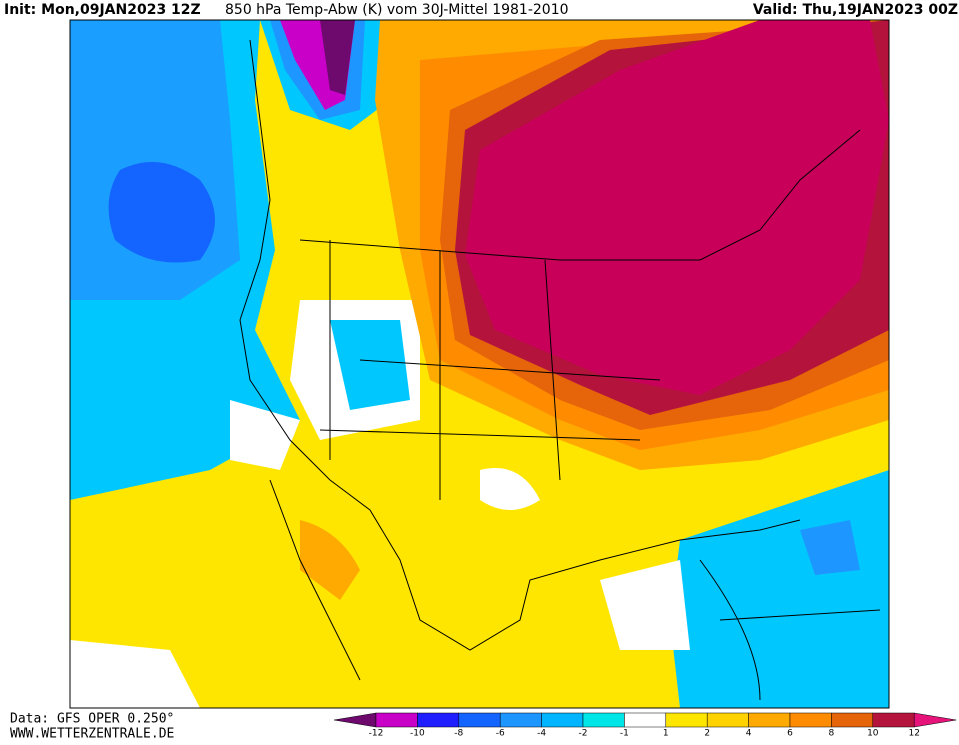 This screenshot has width=959, height=745. I want to click on colorbar-tick-label: 6, so click(790, 734).